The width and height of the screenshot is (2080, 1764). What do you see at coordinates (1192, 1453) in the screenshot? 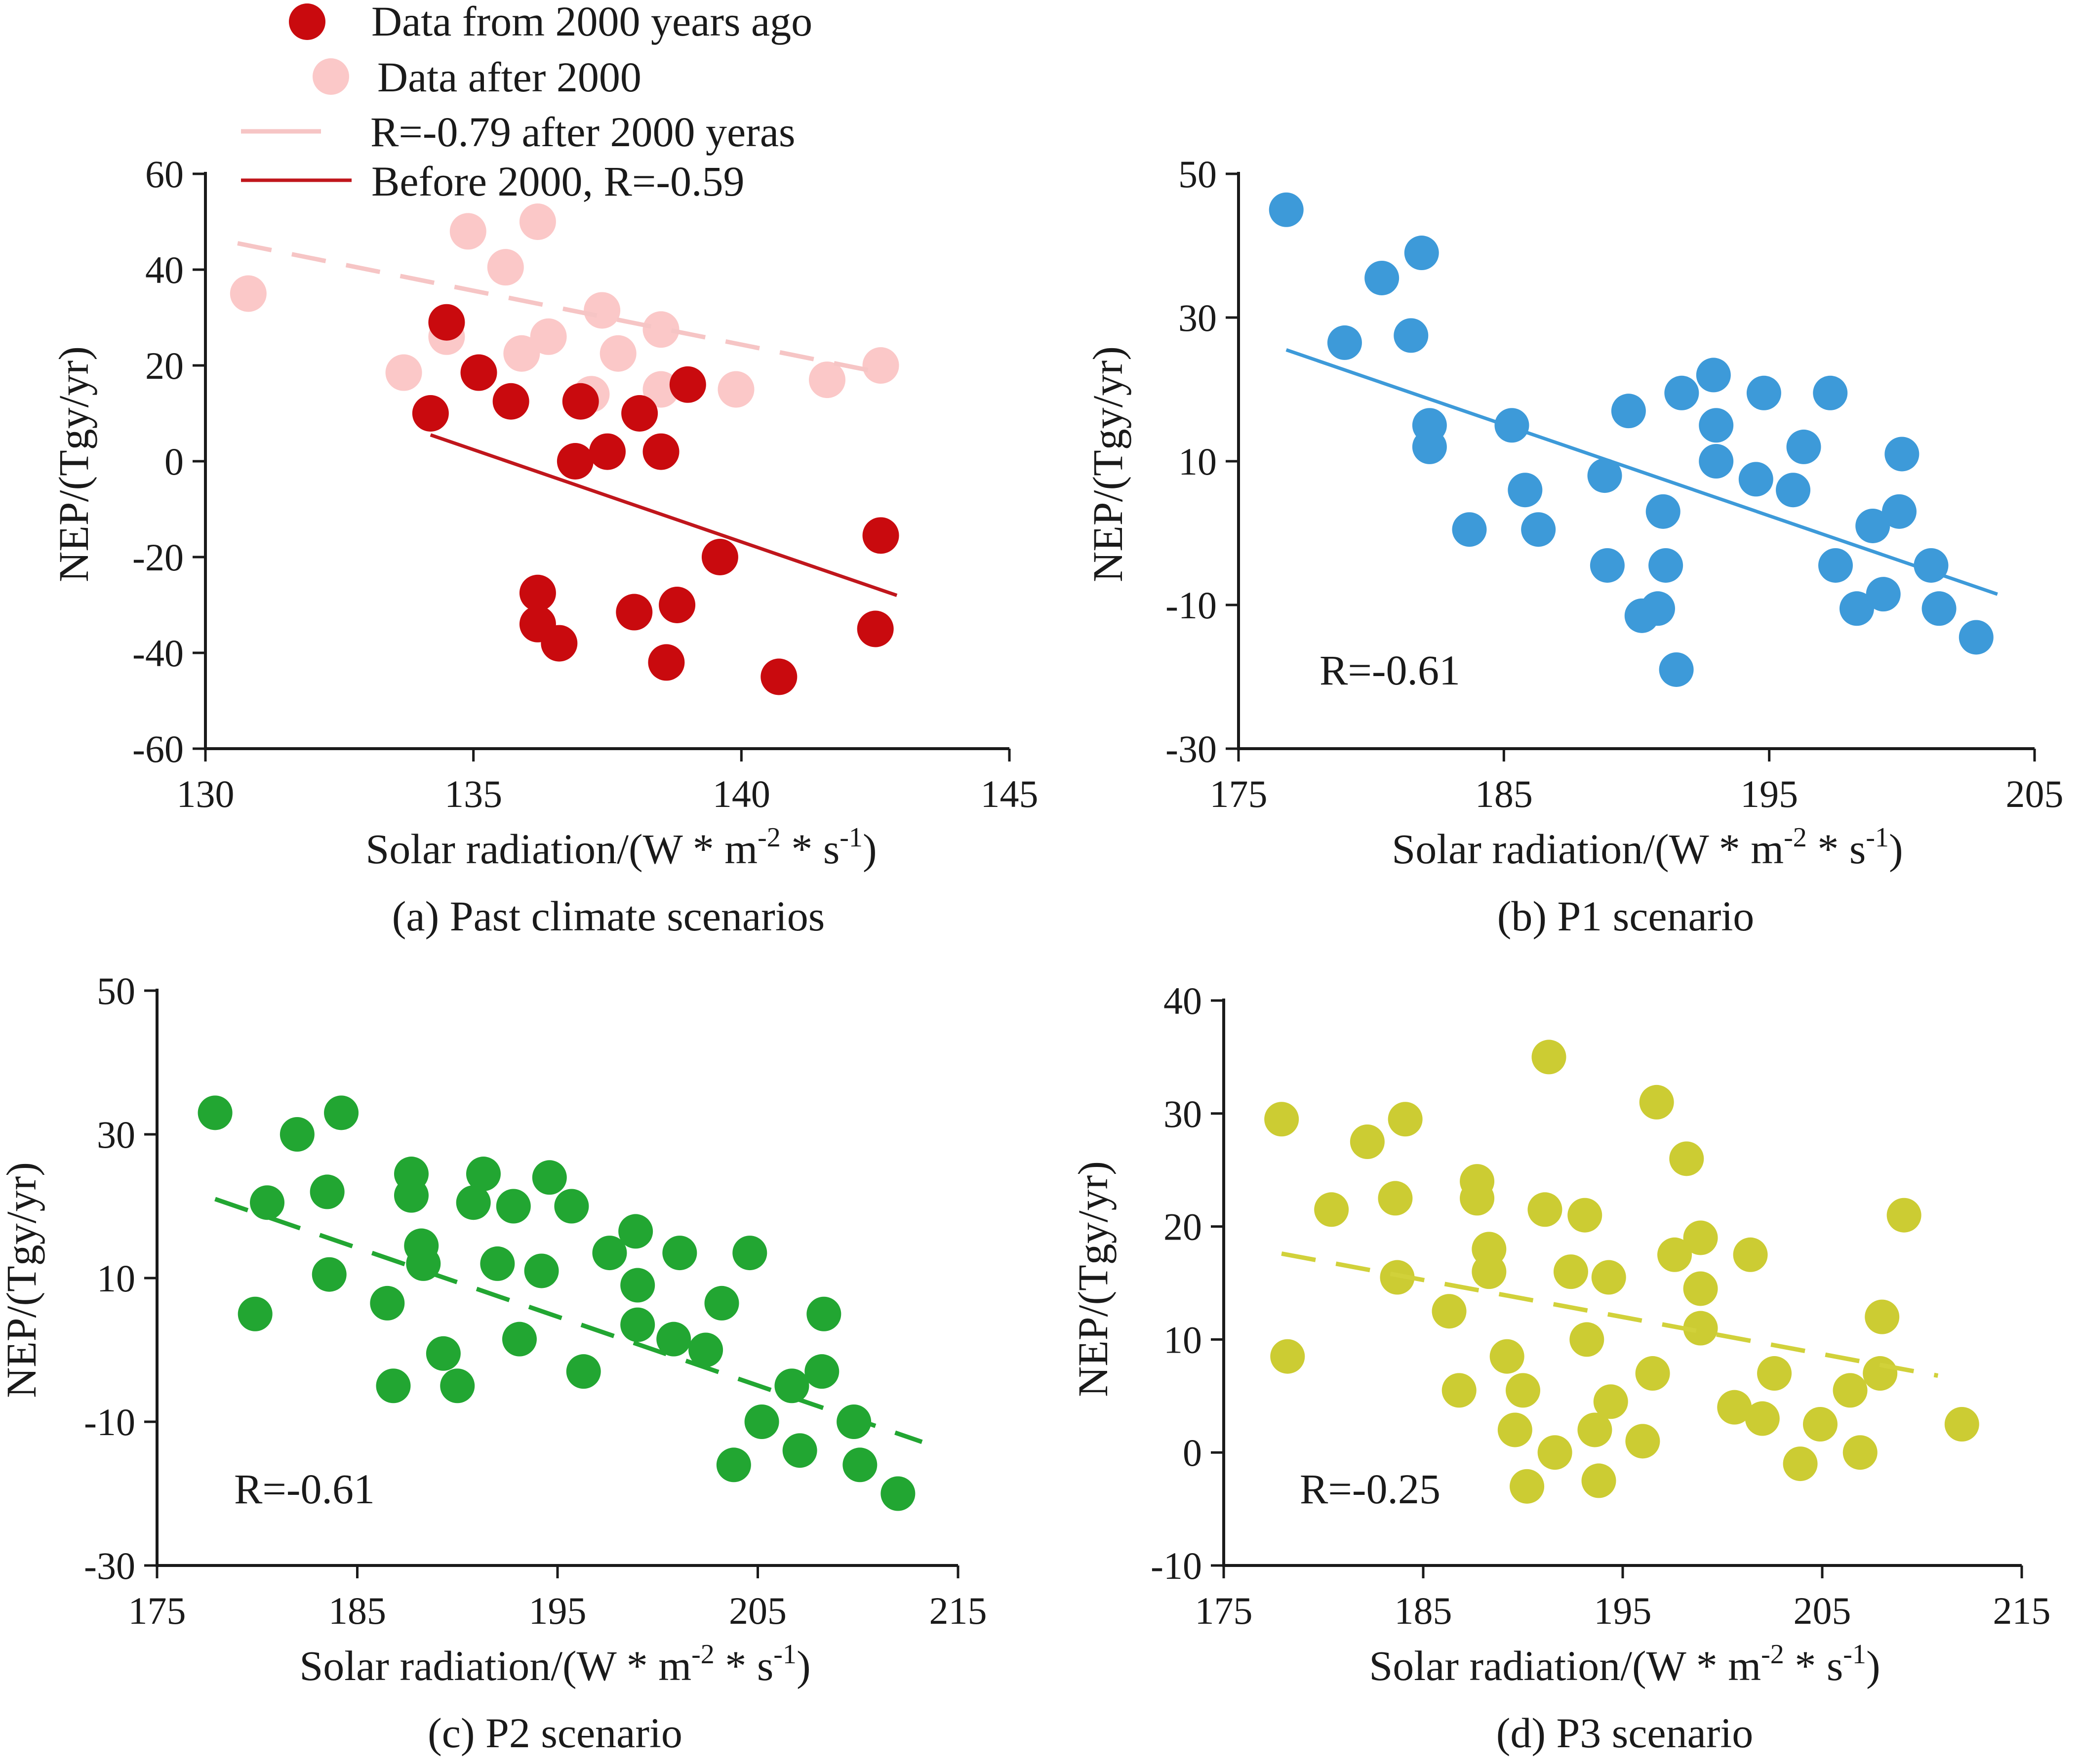
I see `panel-d-y-tick-label-1: 0` at bounding box center [1192, 1453].